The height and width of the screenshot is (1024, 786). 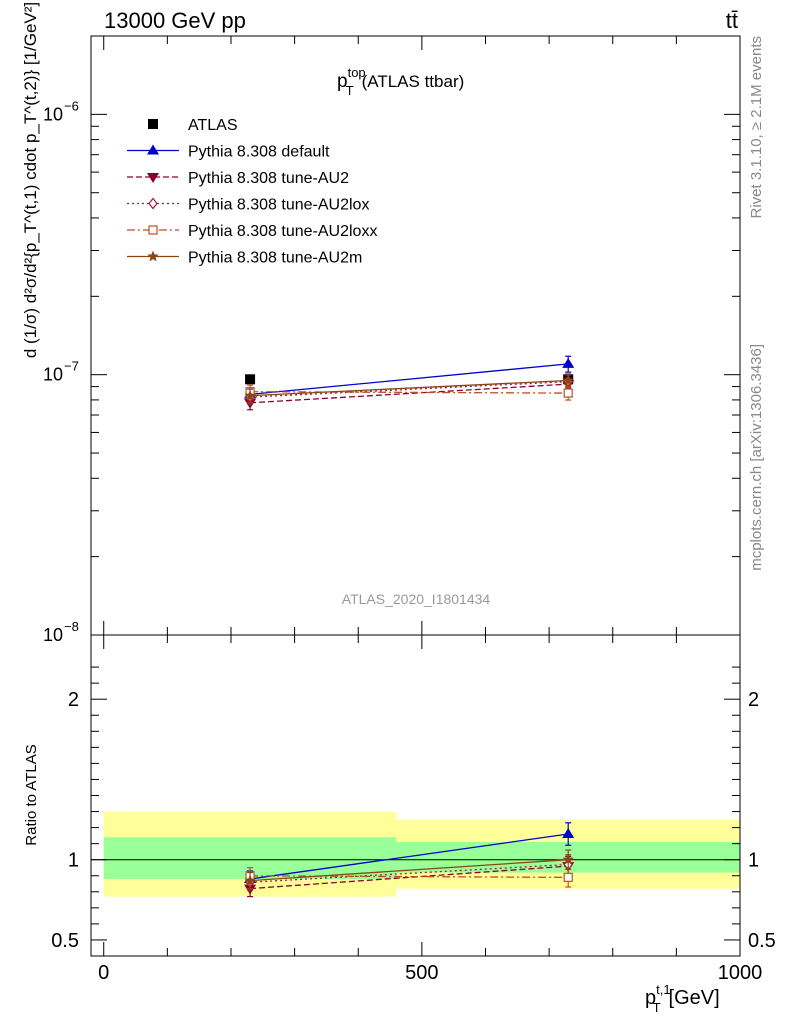 I want to click on ratio-line-au2loxx, so click(x=409, y=877).